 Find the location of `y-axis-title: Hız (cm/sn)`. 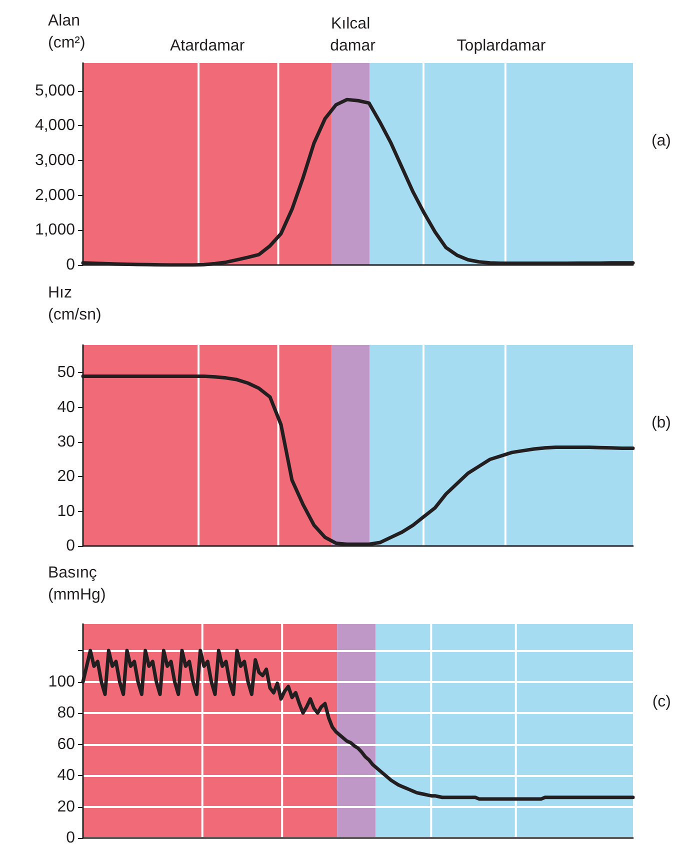

y-axis-title: Hız (cm/sn) is located at coordinates (75, 304).